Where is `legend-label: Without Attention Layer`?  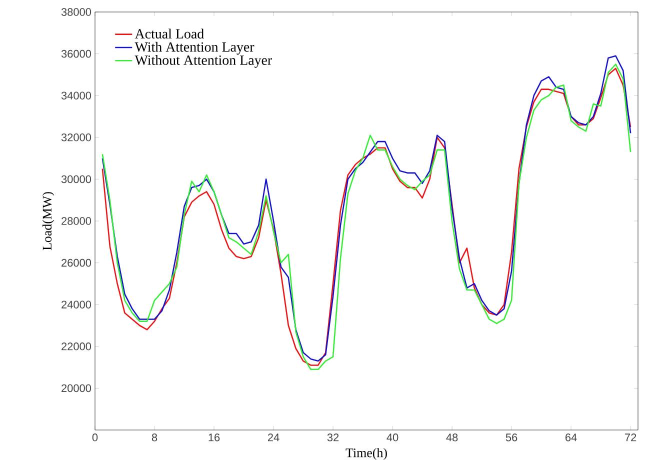
legend-label: Without Attention Layer is located at coordinates (203, 61).